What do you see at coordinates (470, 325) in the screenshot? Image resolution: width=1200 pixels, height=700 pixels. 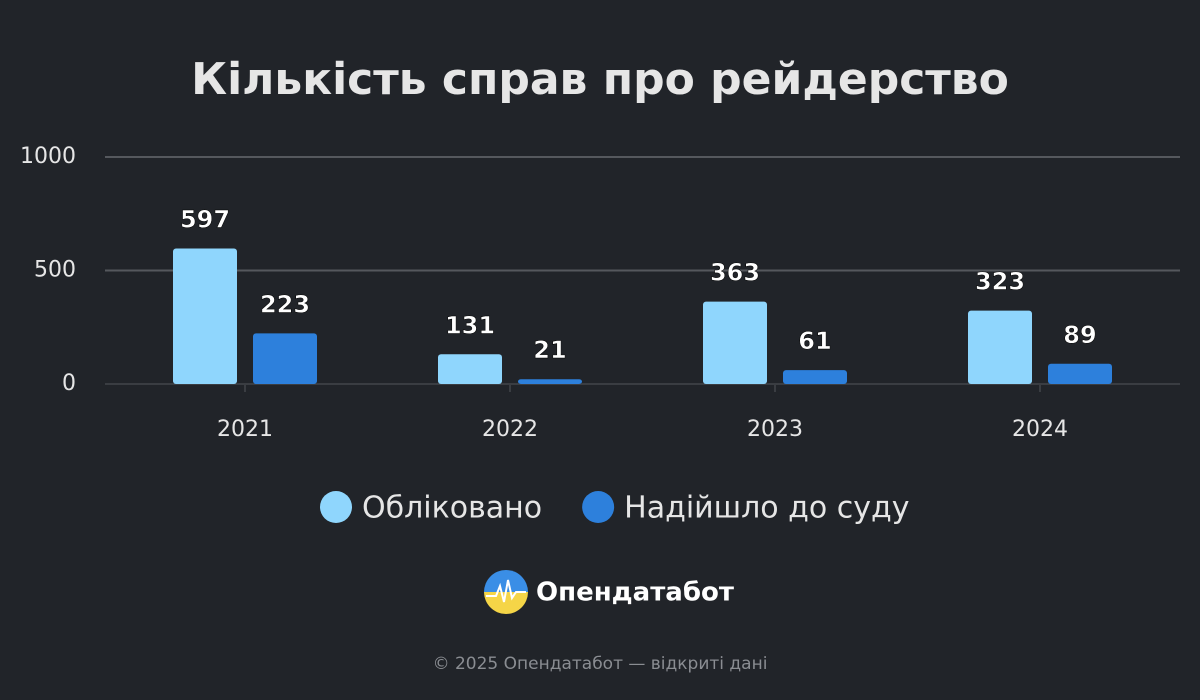 I see `value-label: 131` at bounding box center [470, 325].